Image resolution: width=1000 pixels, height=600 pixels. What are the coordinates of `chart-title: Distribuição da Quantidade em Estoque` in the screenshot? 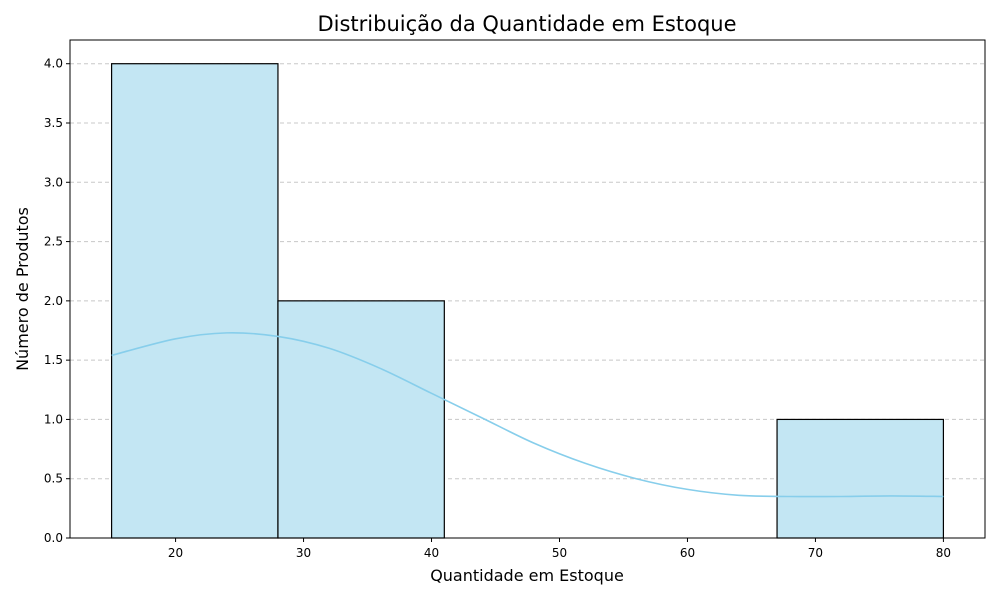 It's located at (526, 24).